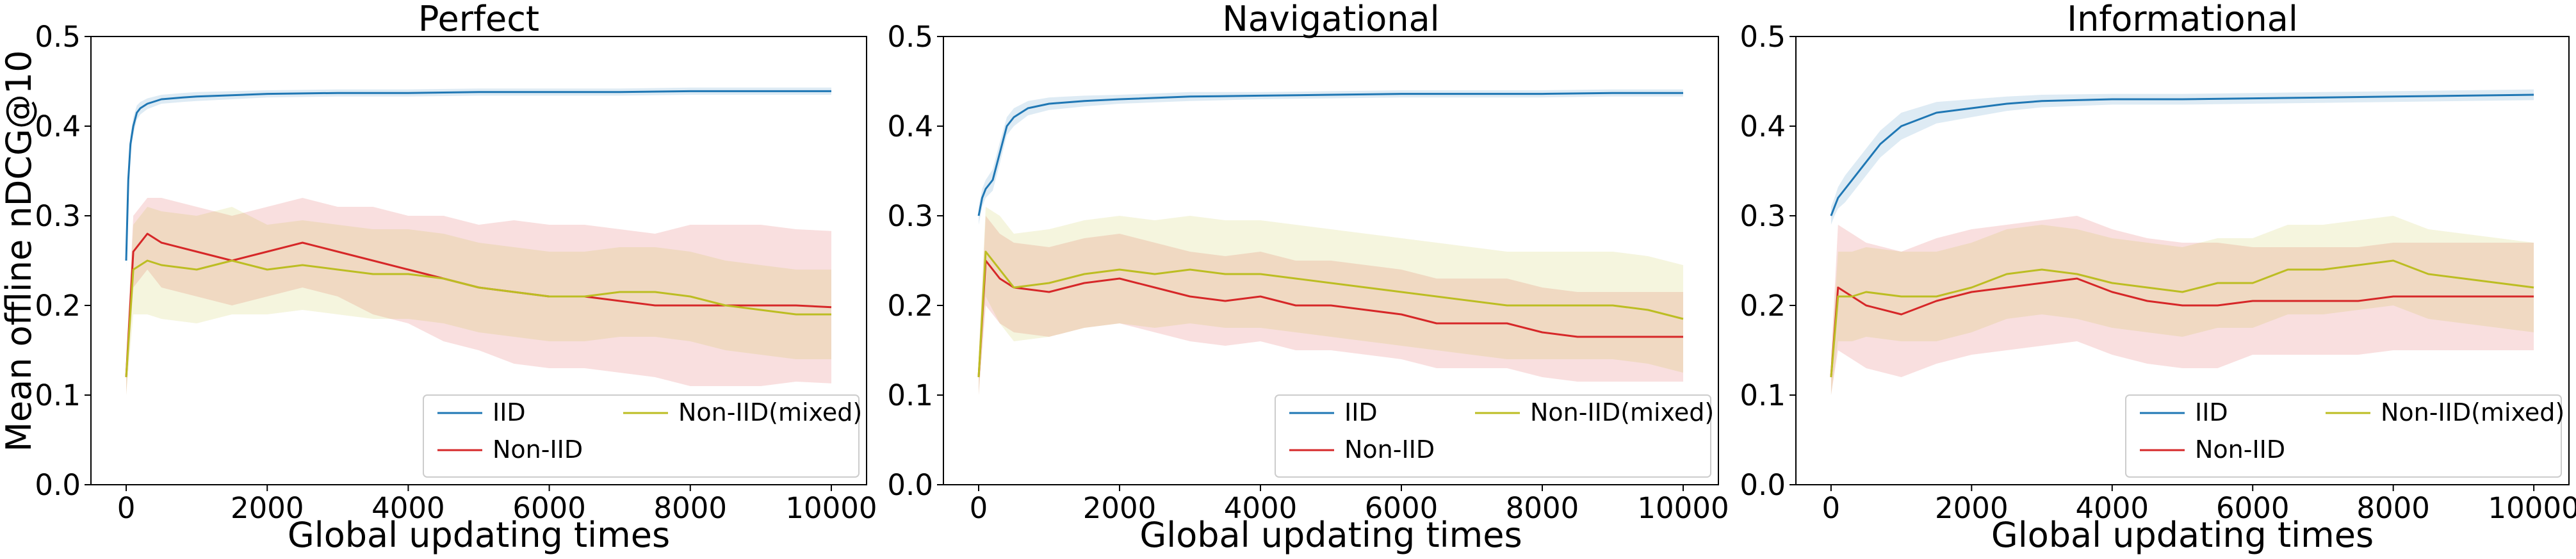  I want to click on x-tick-label-perfect-1: 2000, so click(267, 508).